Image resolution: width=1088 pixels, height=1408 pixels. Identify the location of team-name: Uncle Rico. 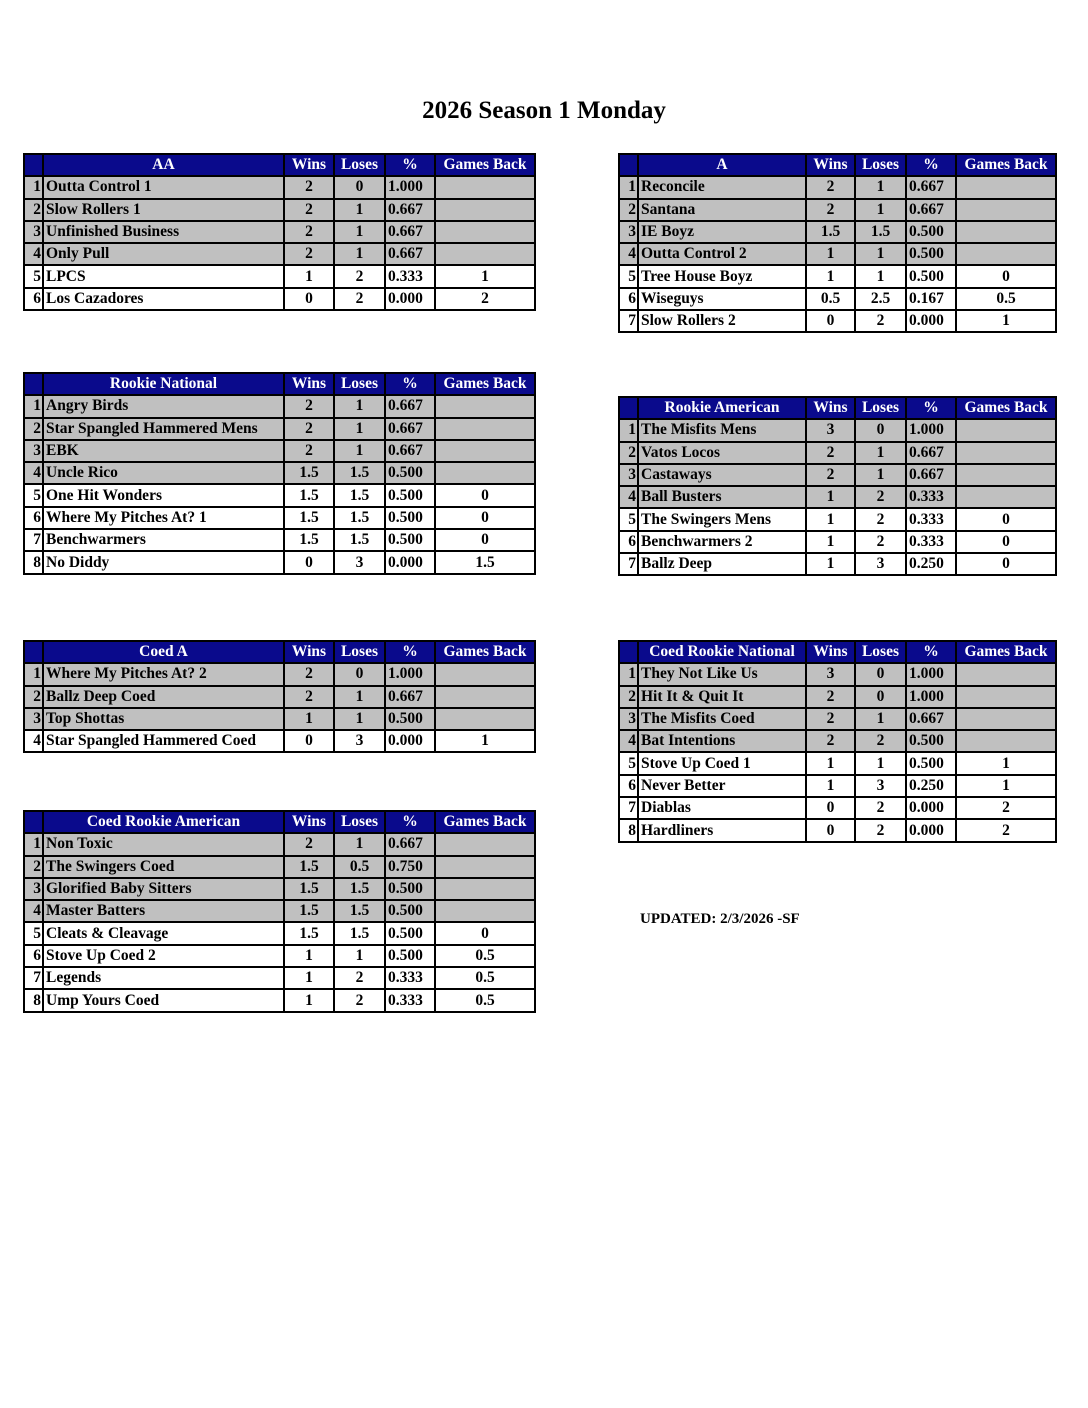
(163, 473).